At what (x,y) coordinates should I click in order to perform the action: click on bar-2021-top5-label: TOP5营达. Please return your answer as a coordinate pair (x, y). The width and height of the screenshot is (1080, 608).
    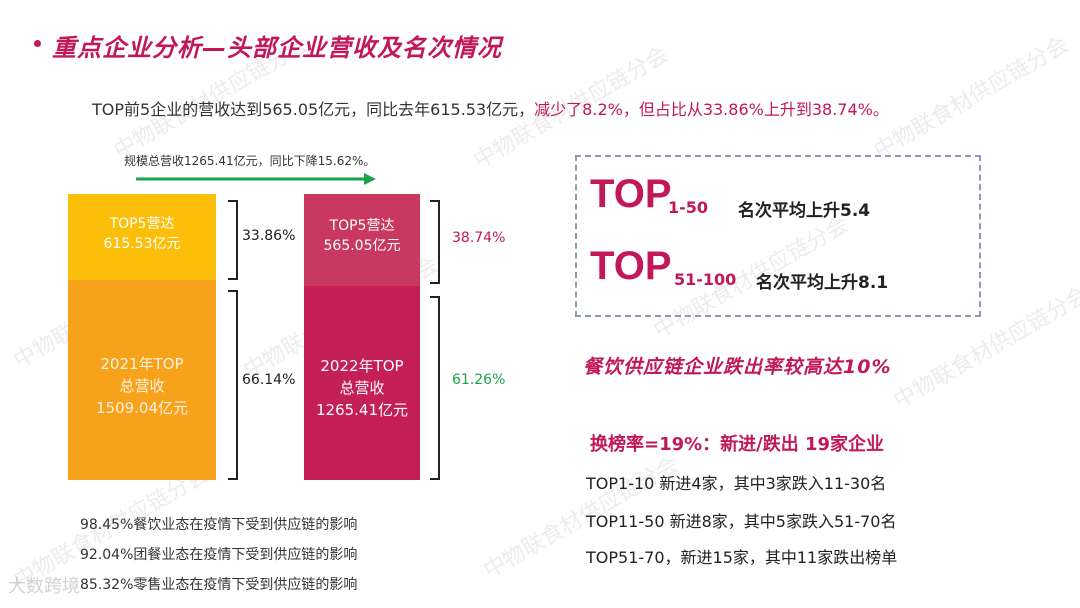
    Looking at the image, I should click on (142, 224).